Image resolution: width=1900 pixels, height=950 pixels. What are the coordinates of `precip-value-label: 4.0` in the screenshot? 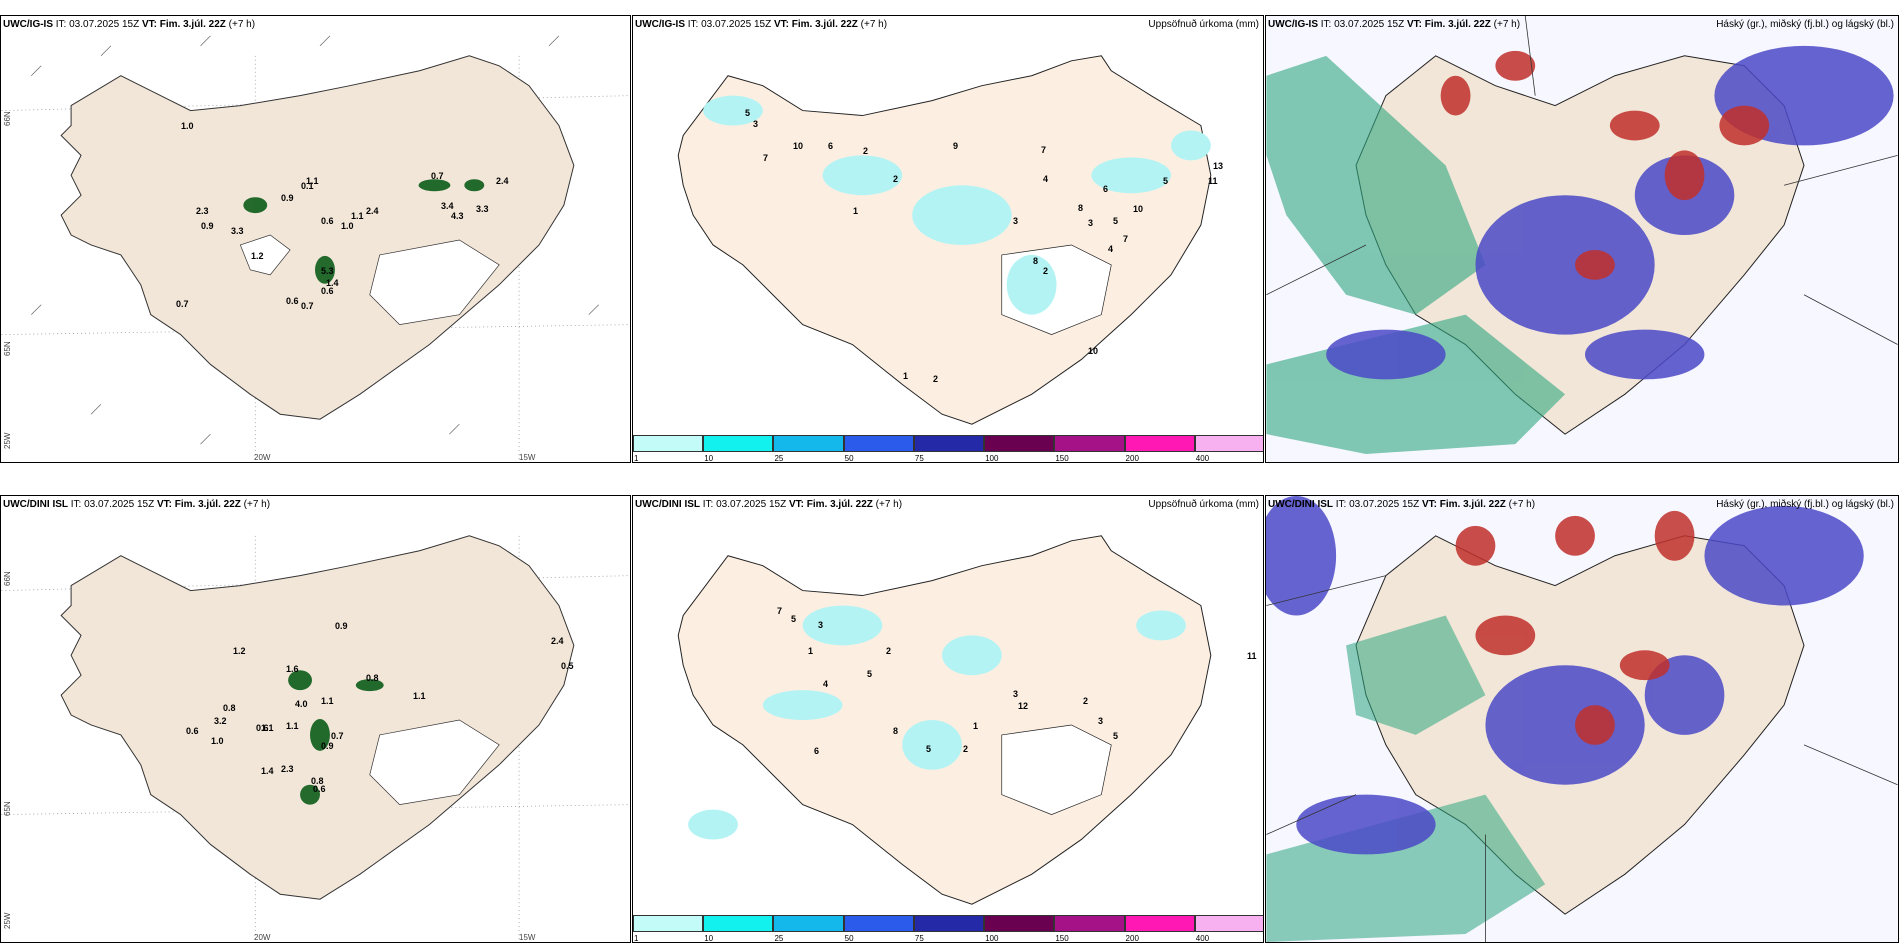 It's located at (301, 704).